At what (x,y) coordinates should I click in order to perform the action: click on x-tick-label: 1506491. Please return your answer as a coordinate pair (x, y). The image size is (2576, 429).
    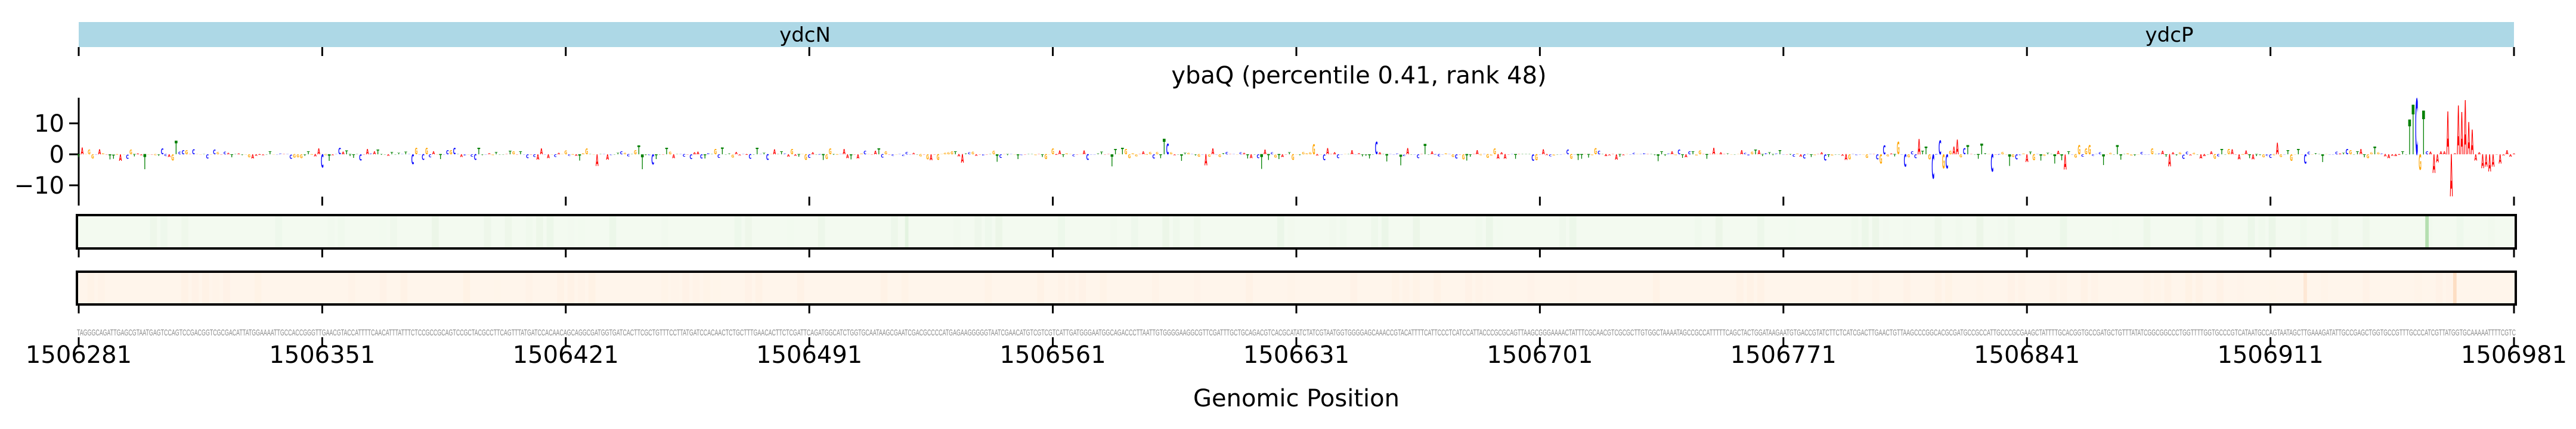
    Looking at the image, I should click on (809, 355).